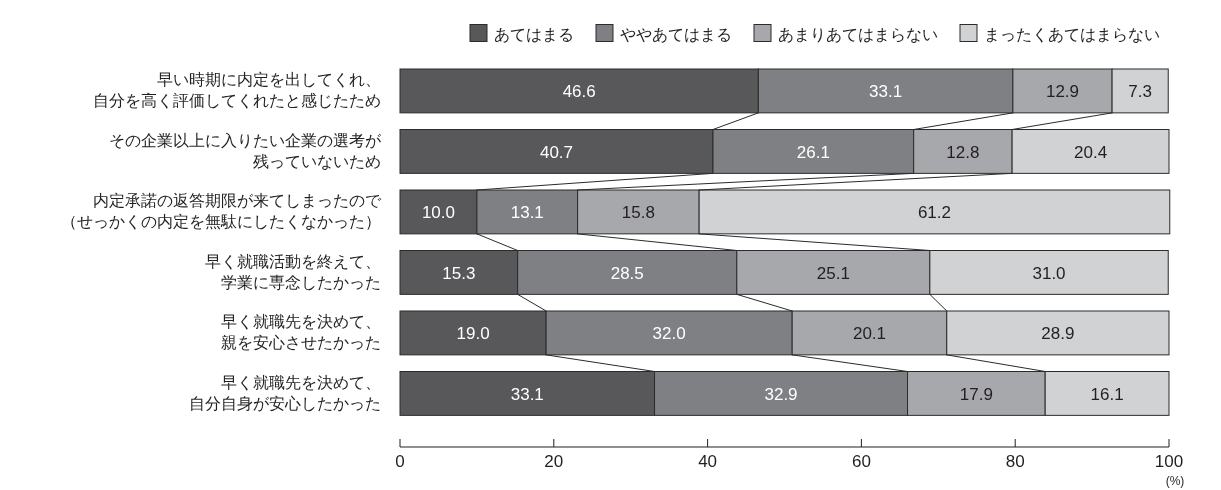 The image size is (1221, 490). What do you see at coordinates (858, 34) in the screenshot?
I see `legend-label: あまりあてはまらない` at bounding box center [858, 34].